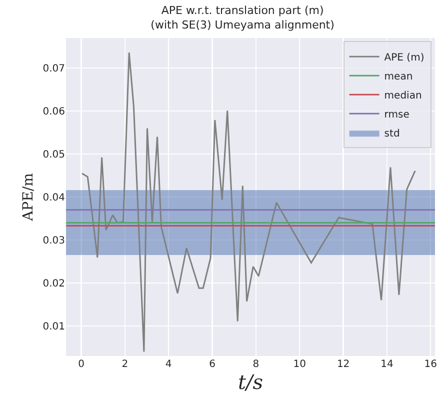  I want to click on y-tick-label: 0.07, so click(53, 69).